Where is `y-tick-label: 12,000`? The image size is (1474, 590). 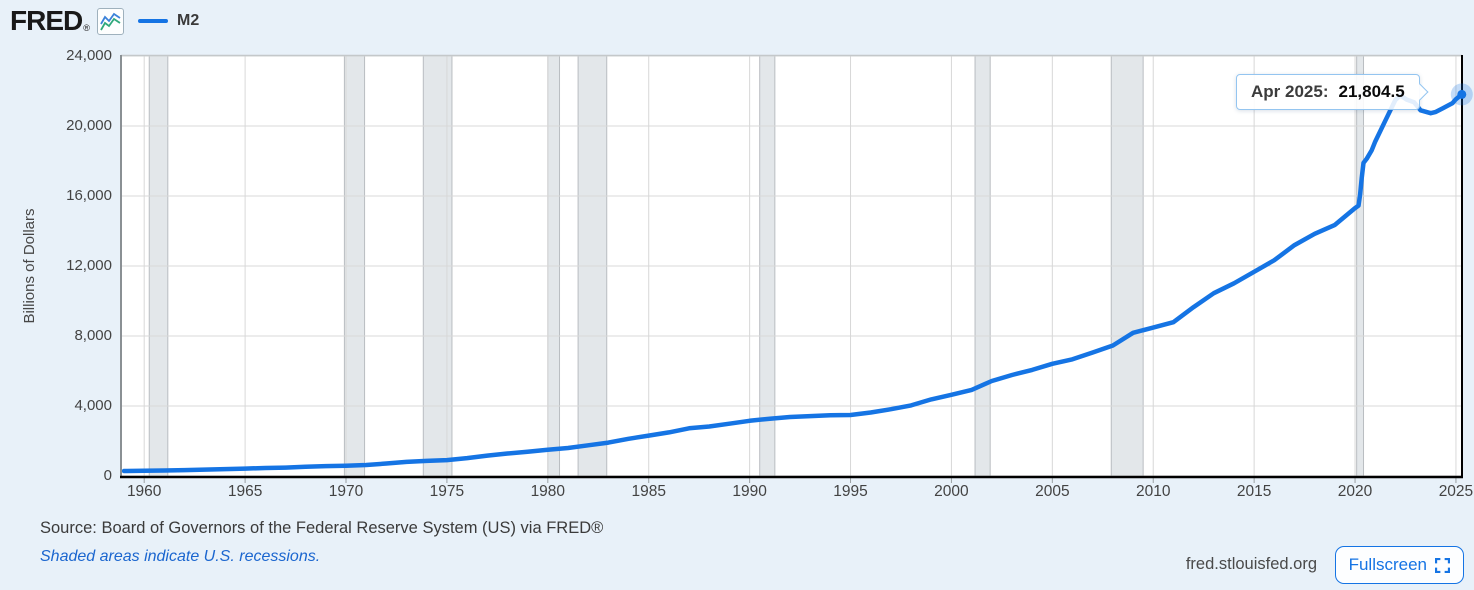
y-tick-label: 12,000 is located at coordinates (89, 265).